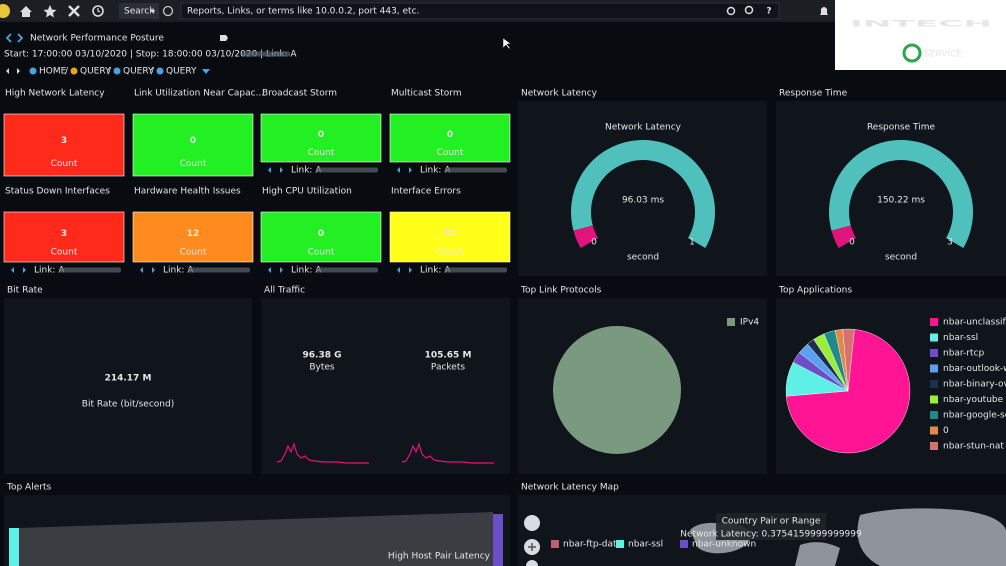  What do you see at coordinates (507, 43) in the screenshot?
I see `mouse-cursor` at bounding box center [507, 43].